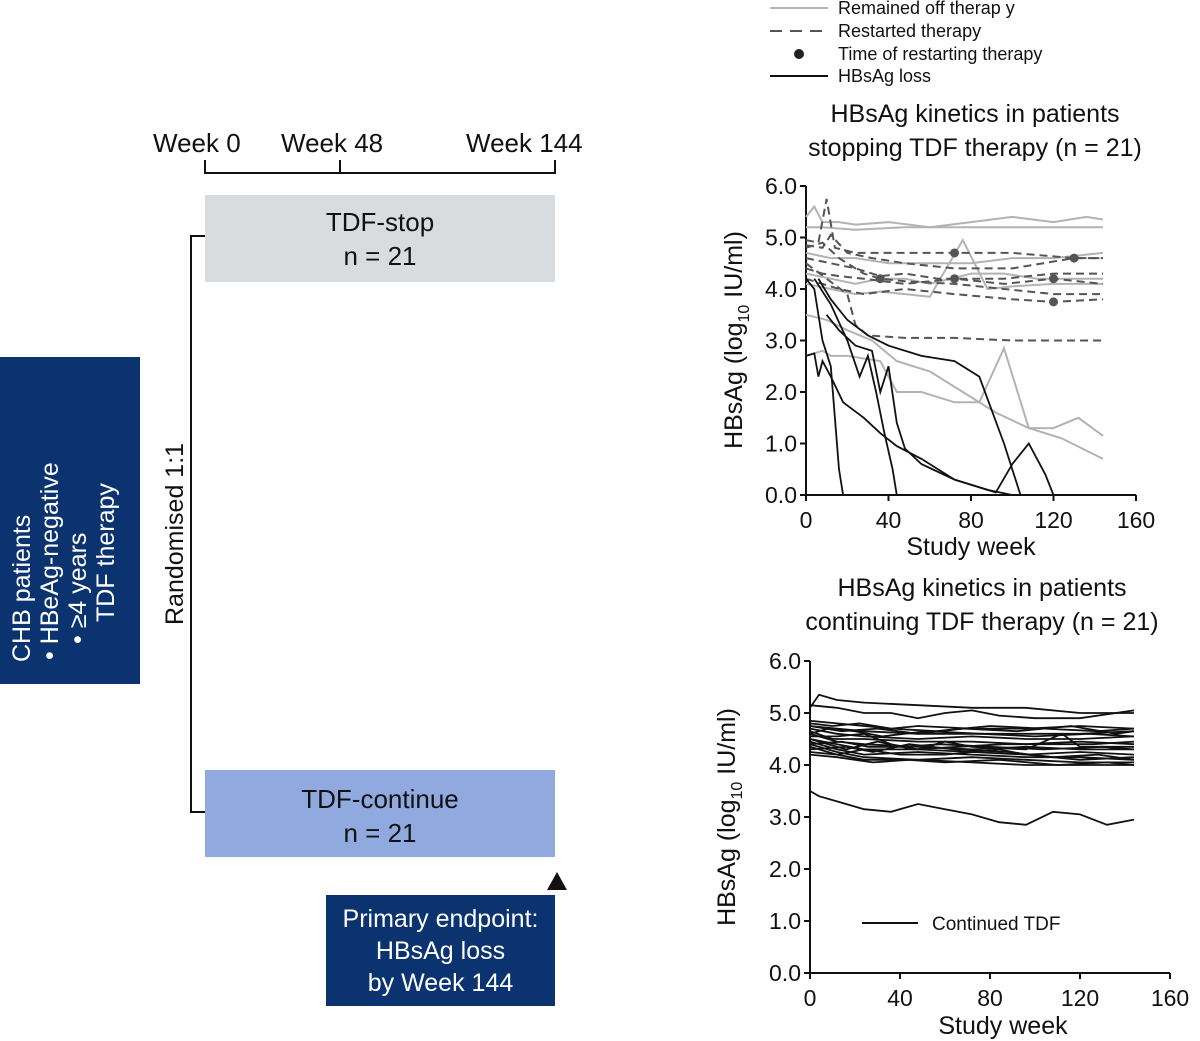 This screenshot has width=1200, height=1041. I want to click on chart-title-line-2: stopping TDF therapy (n = 21), so click(975, 148).